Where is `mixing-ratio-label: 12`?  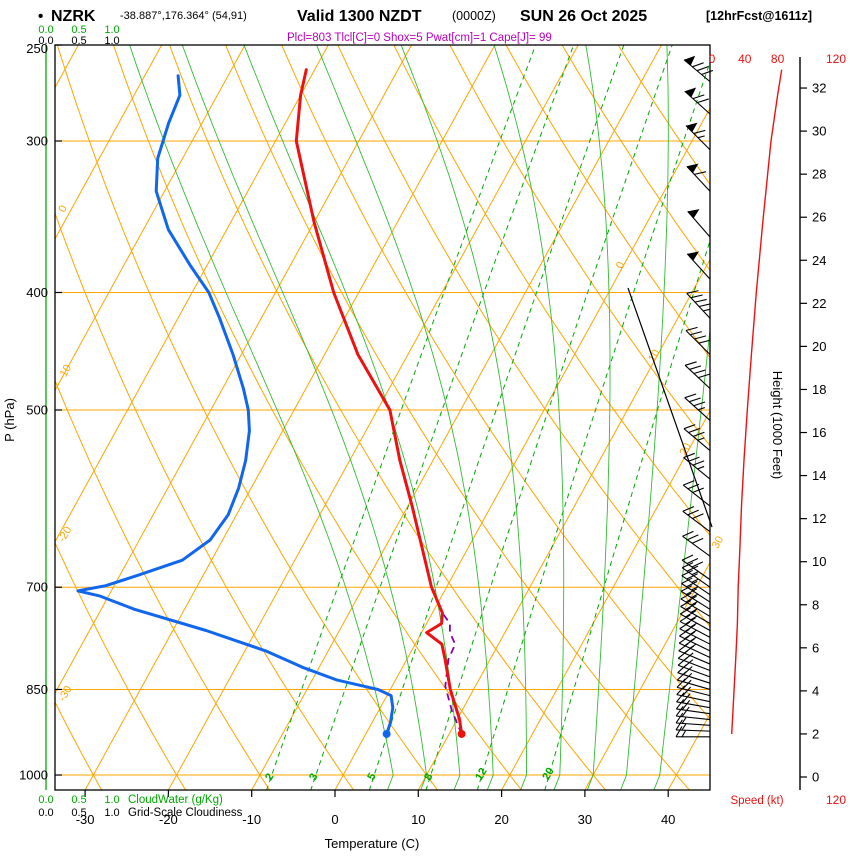 mixing-ratio-label: 12 is located at coordinates (481, 774).